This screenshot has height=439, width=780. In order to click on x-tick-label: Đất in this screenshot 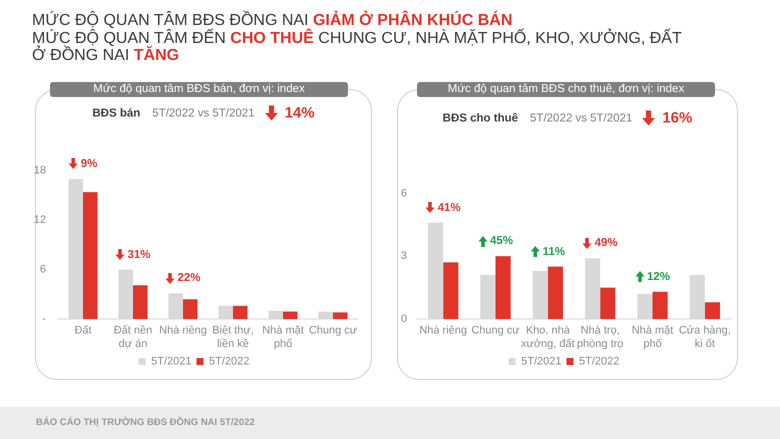, I will do `click(83, 330)`.